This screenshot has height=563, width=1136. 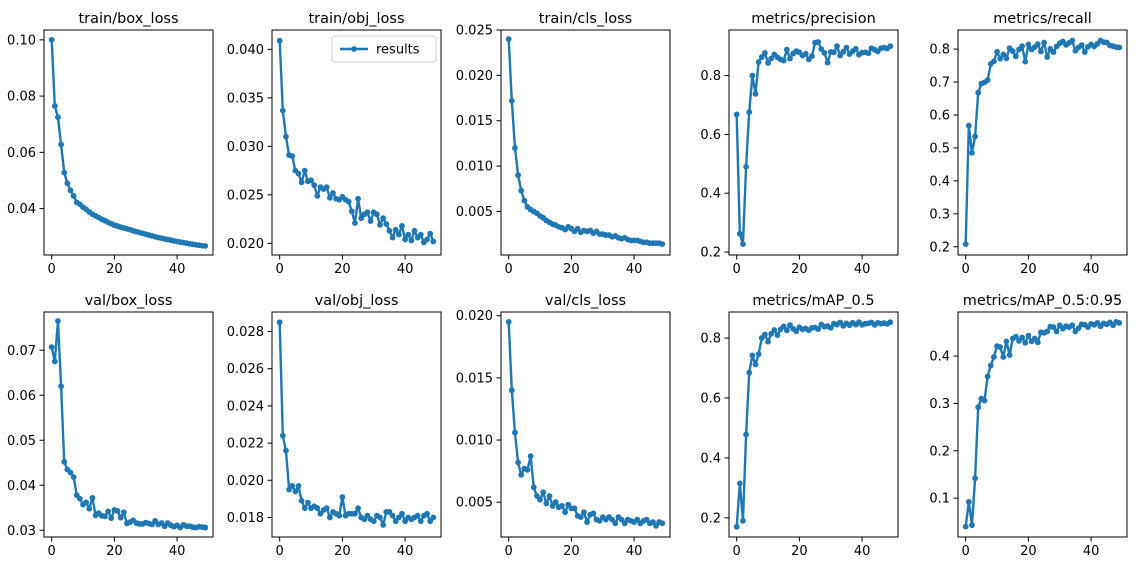 What do you see at coordinates (245, 98) in the screenshot?
I see `y-tick-label: 0.035` at bounding box center [245, 98].